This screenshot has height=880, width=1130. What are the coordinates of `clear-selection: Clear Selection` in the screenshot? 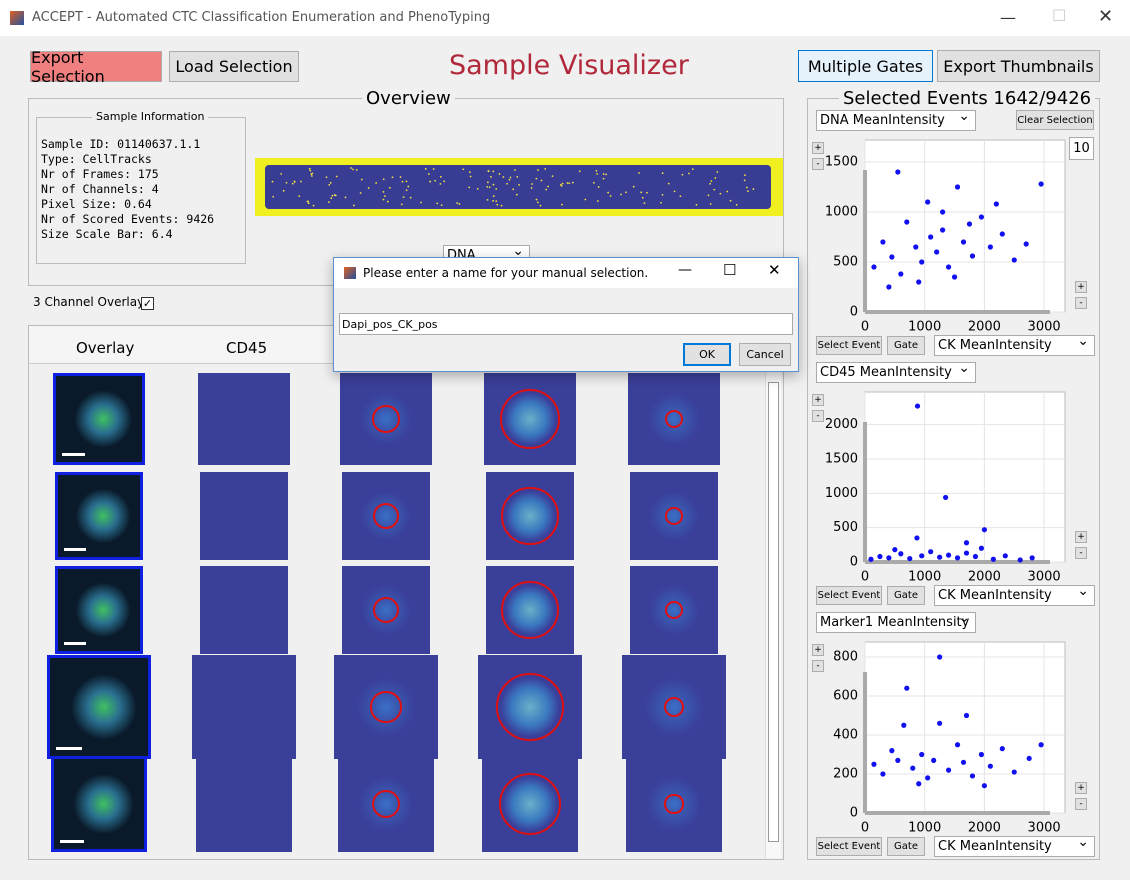 It's located at (1055, 120).